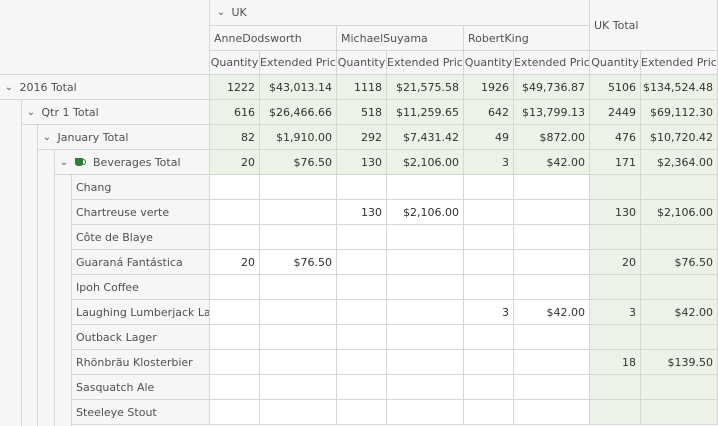  Describe the element at coordinates (298, 87) in the screenshot. I see `value-cell: $43,013.14` at that location.